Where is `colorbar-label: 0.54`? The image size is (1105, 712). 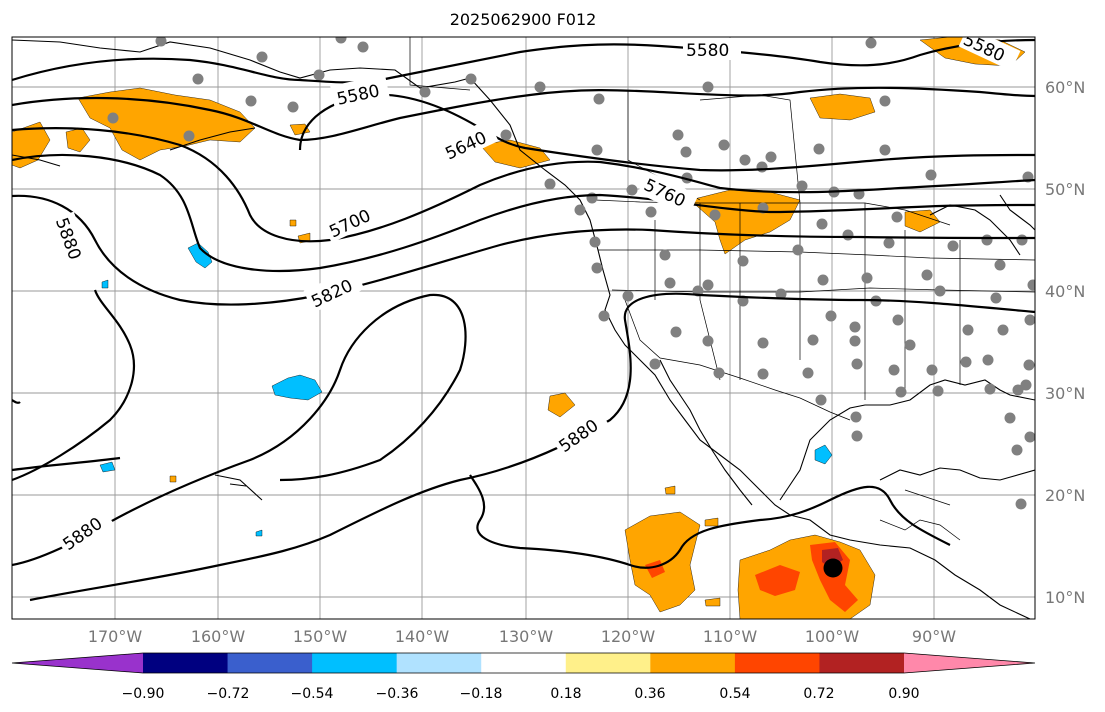 colorbar-label: 0.54 is located at coordinates (734, 694).